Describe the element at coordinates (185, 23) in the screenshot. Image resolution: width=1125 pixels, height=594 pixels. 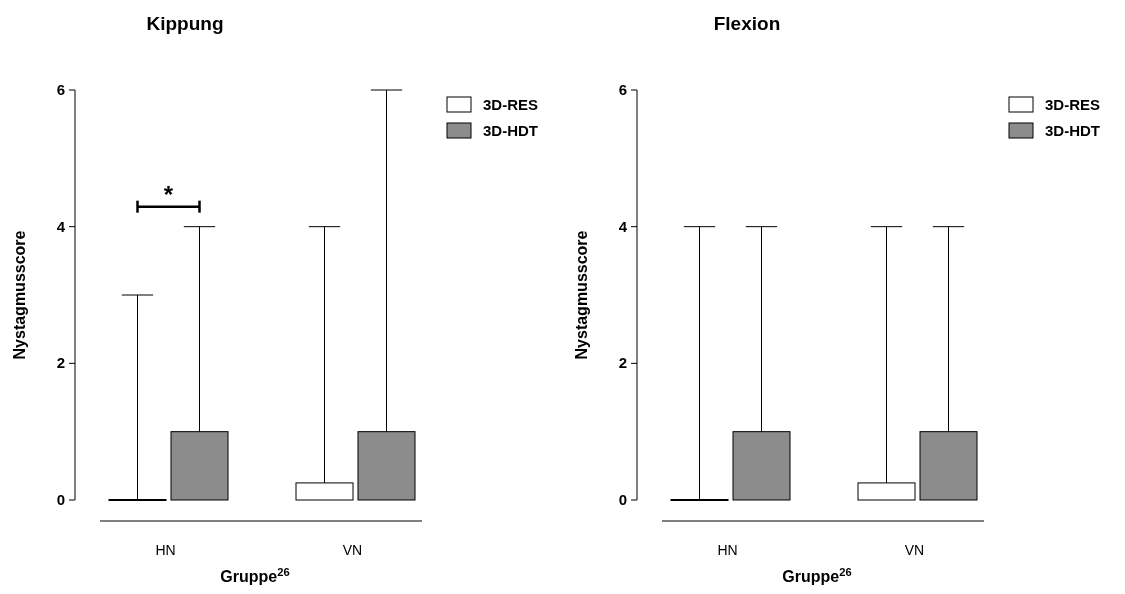
I see `chart-title: Kippung` at that location.